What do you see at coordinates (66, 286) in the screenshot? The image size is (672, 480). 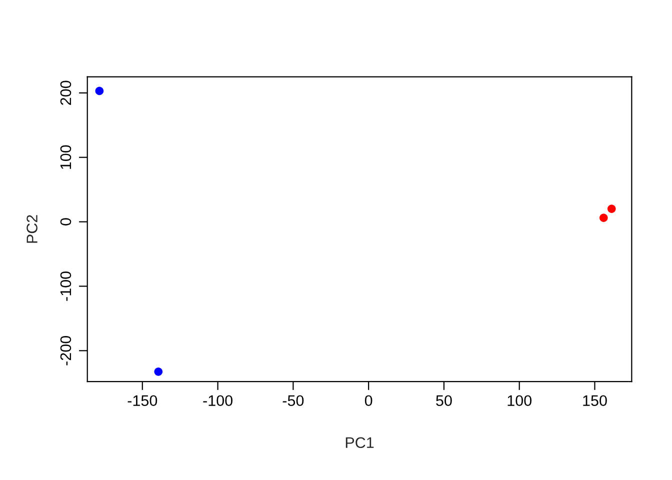 I see `y-tick-label: -100` at bounding box center [66, 286].